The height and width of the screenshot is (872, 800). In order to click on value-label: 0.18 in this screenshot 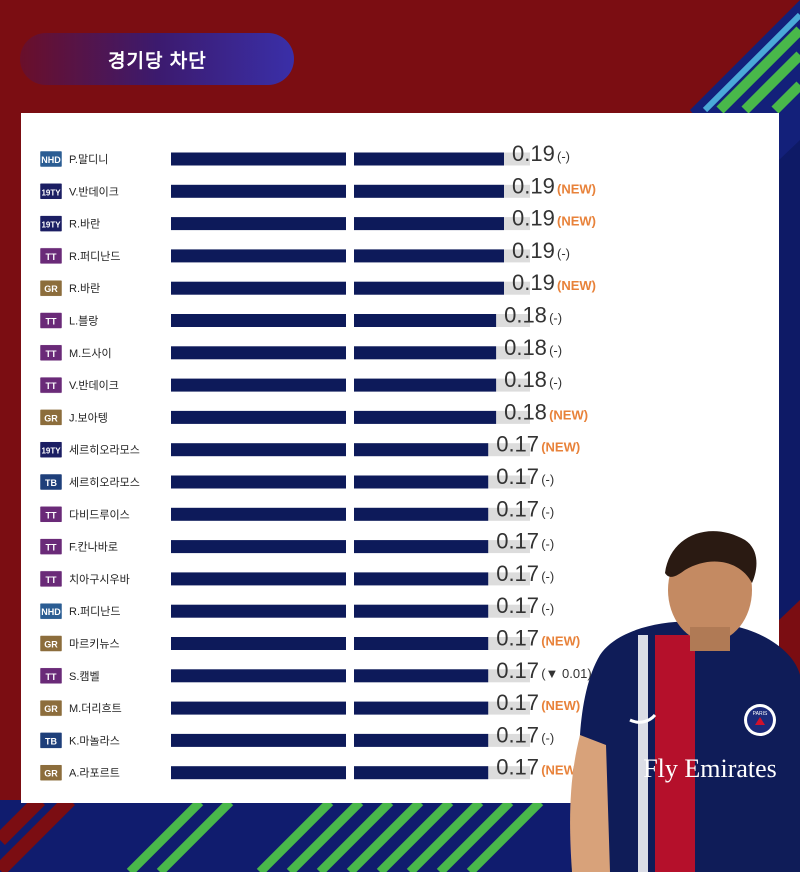, I will do `click(525, 411)`.